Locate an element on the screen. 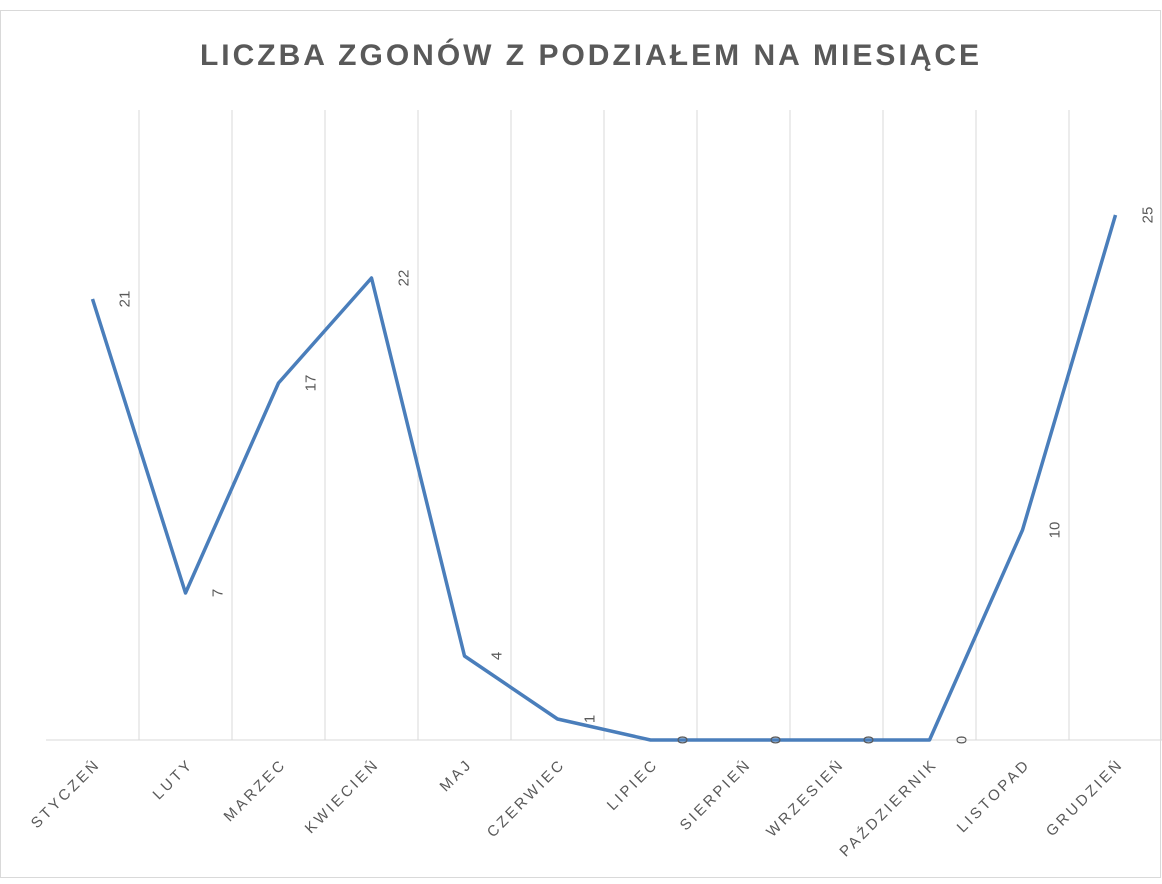 This screenshot has width=1162, height=884. data-label: 1 is located at coordinates (589, 719).